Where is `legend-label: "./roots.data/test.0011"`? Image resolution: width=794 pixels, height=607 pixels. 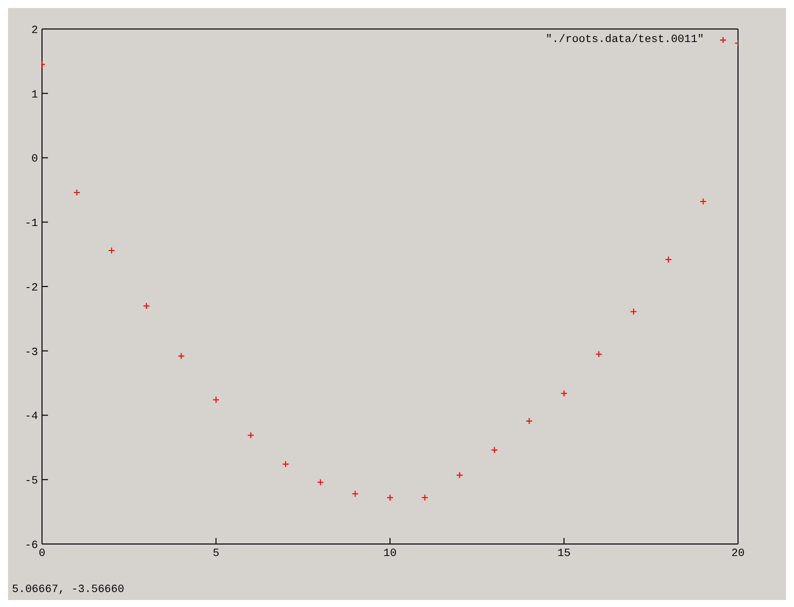
legend-label: "./roots.data/test.0011" is located at coordinates (625, 40).